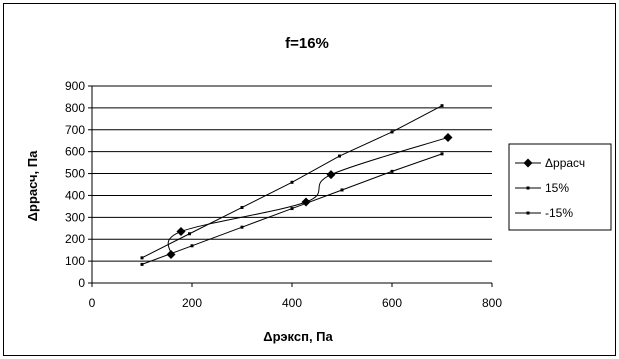 This screenshot has height=359, width=619. What do you see at coordinates (75, 195) in the screenshot?
I see `y-tick-label: 400` at bounding box center [75, 195].